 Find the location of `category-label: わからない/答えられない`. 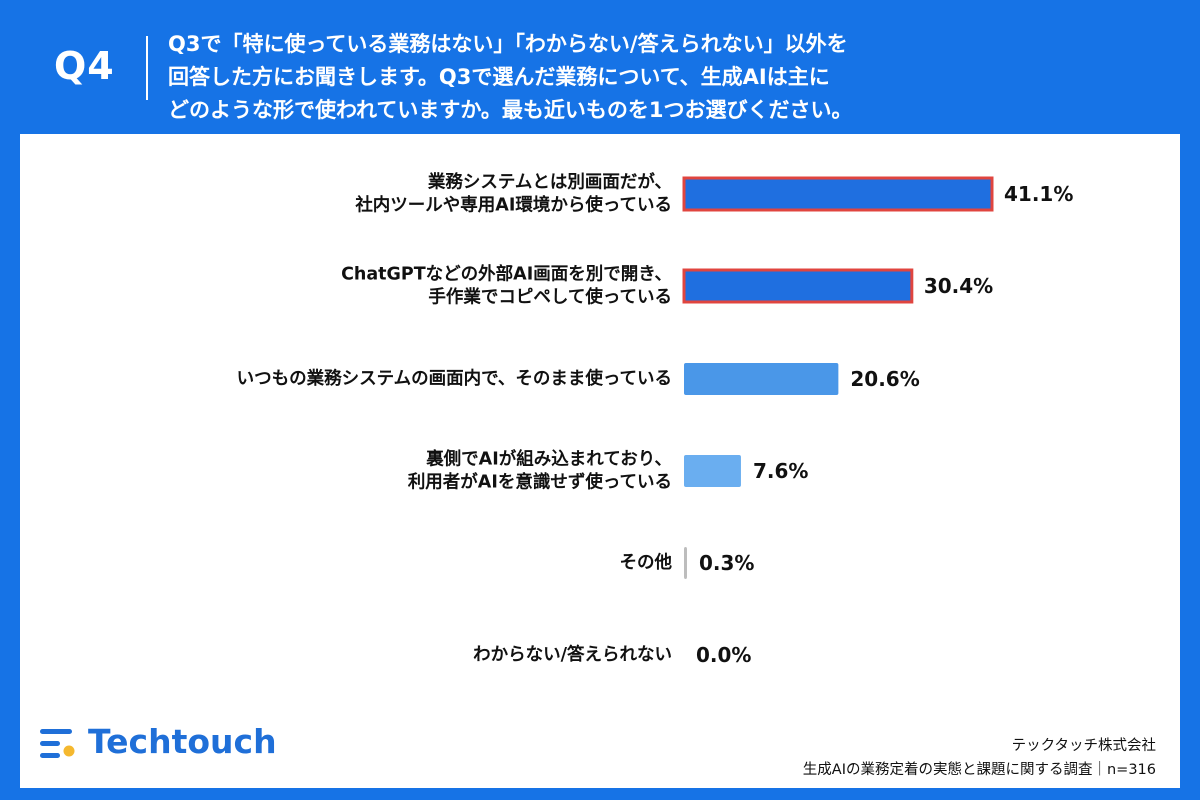

category-label: わからない/答えられない is located at coordinates (572, 654).